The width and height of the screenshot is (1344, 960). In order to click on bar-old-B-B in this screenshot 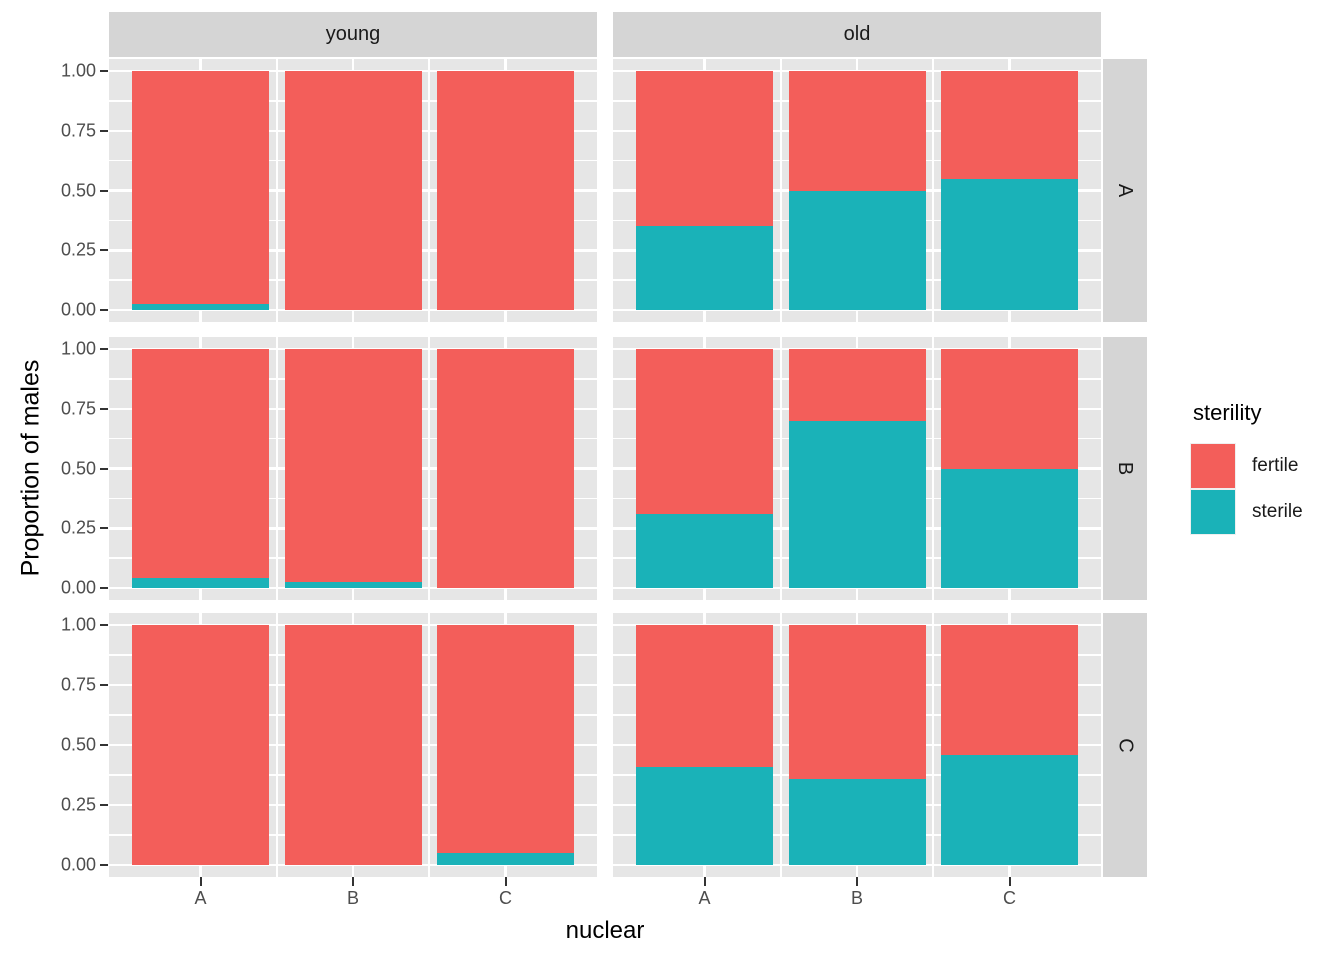, I will do `click(857, 468)`.